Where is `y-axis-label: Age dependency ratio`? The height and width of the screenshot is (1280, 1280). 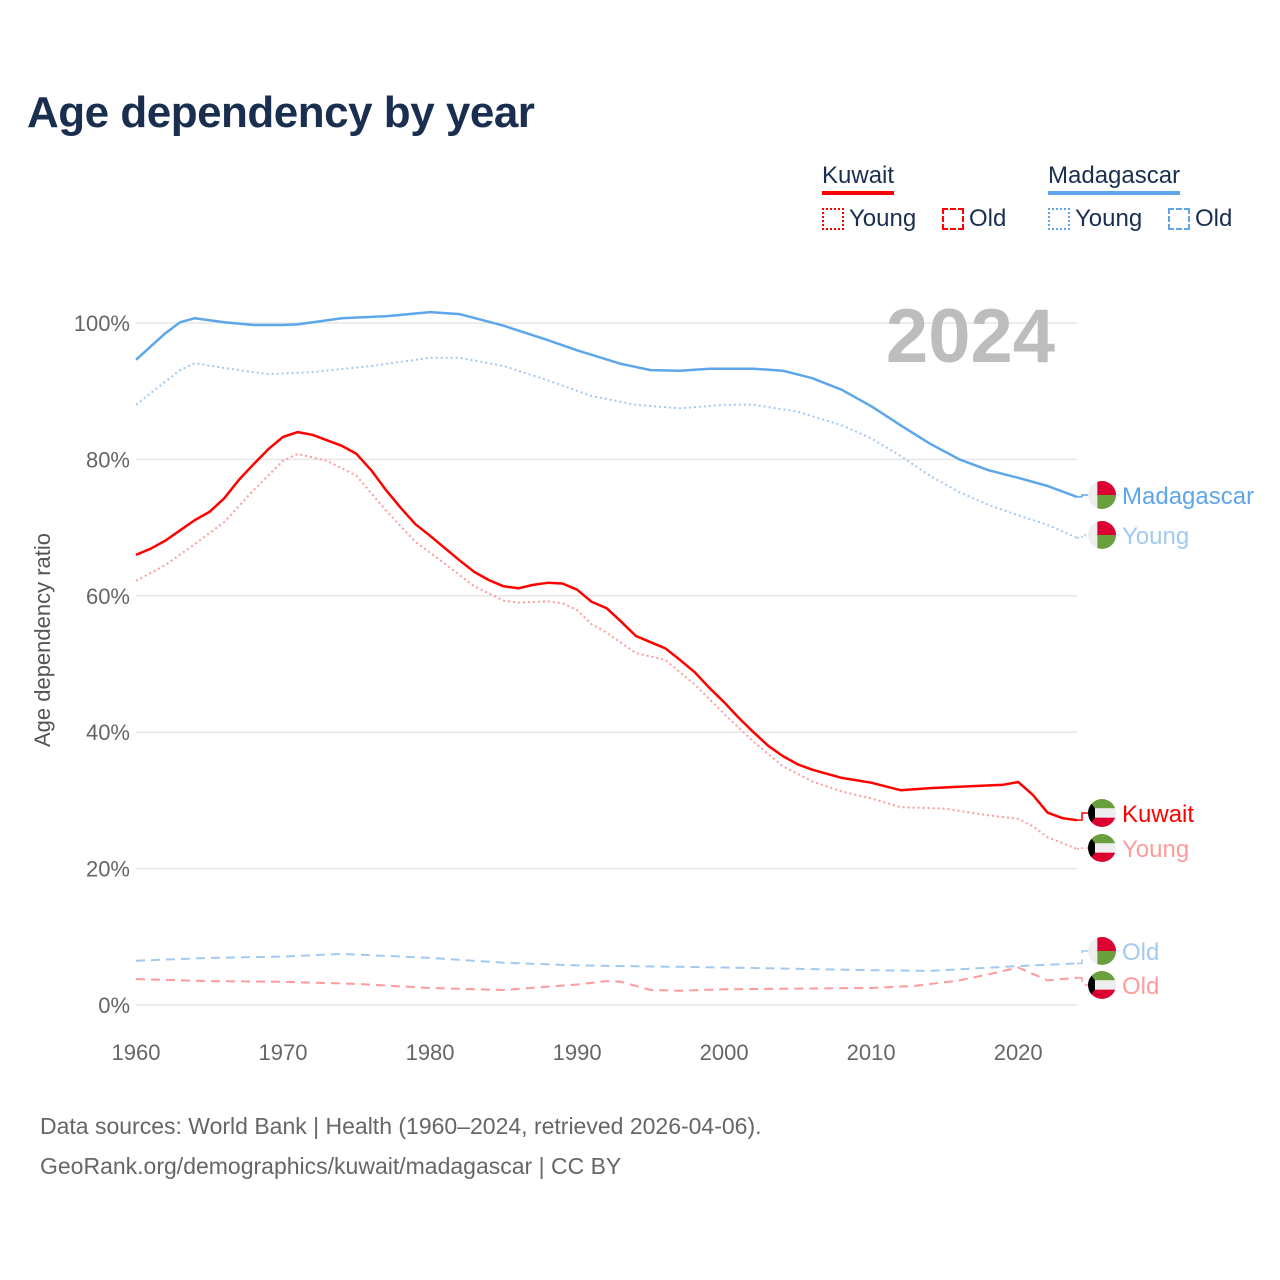 y-axis-label: Age dependency ratio is located at coordinates (42, 640).